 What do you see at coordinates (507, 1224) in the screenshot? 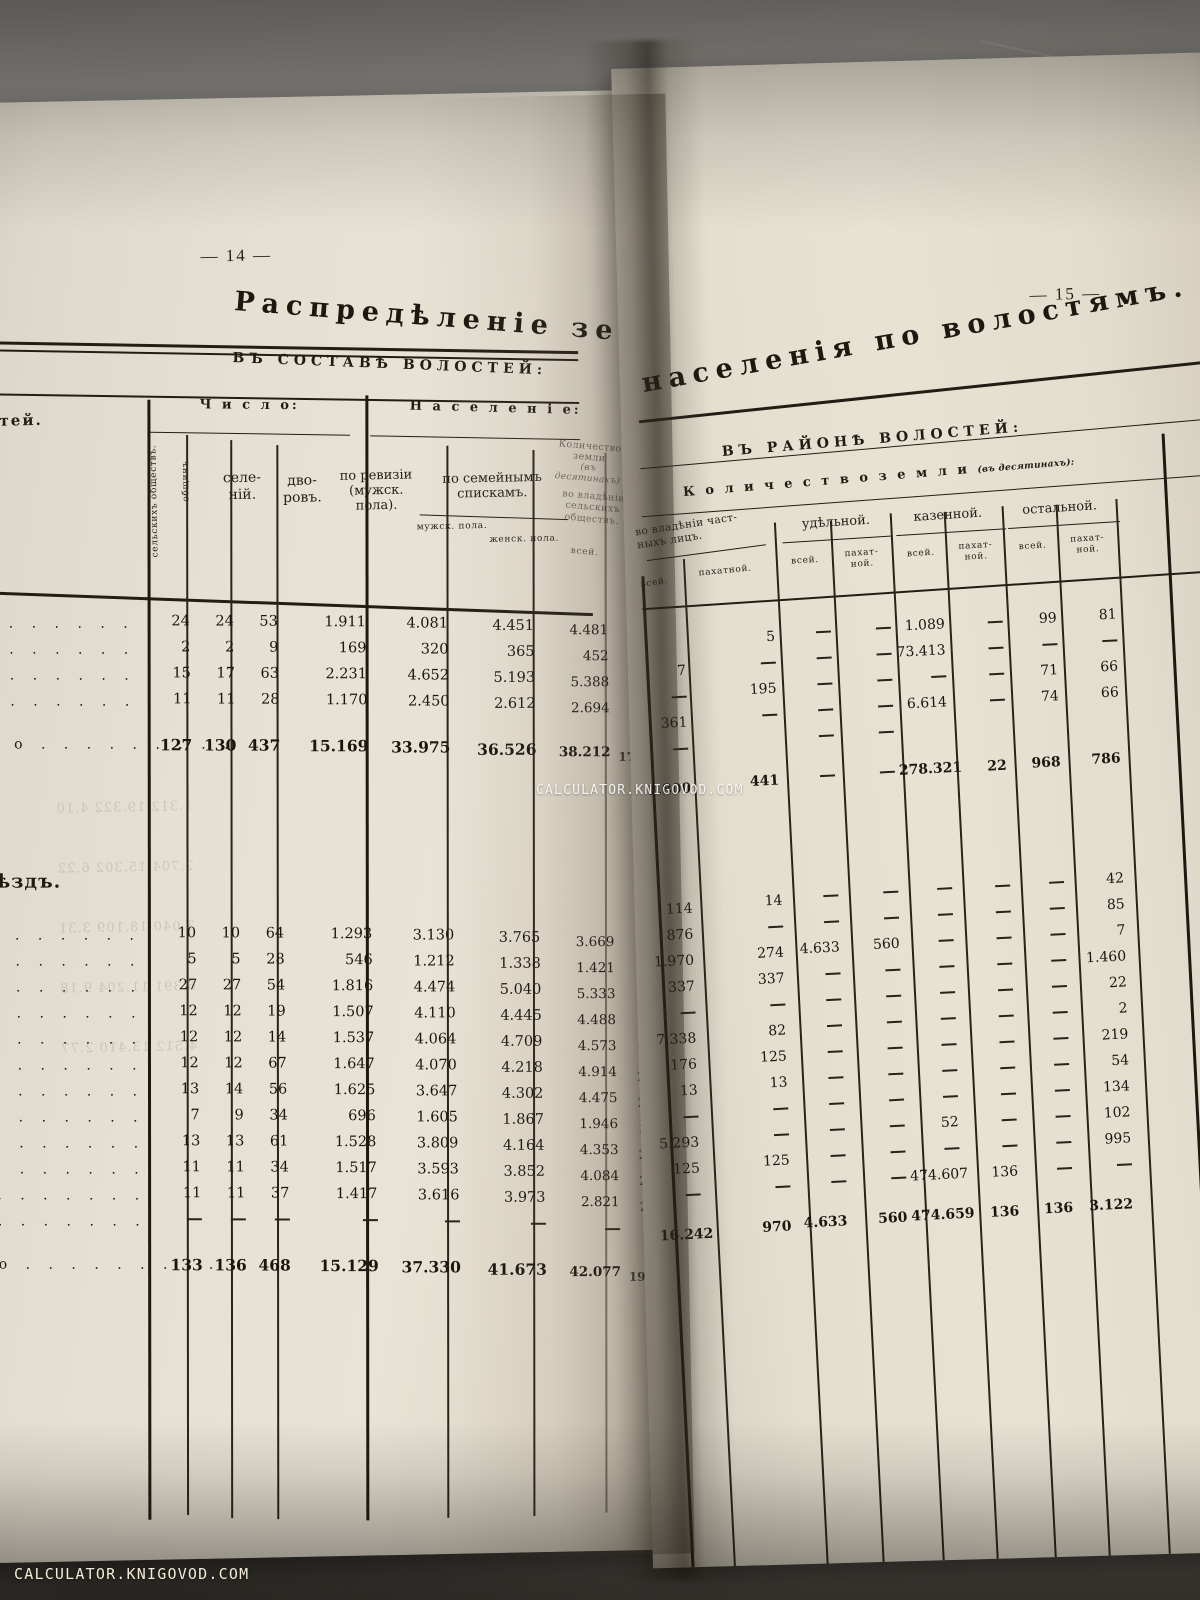
I see `cell-muzh_pola` at bounding box center [507, 1224].